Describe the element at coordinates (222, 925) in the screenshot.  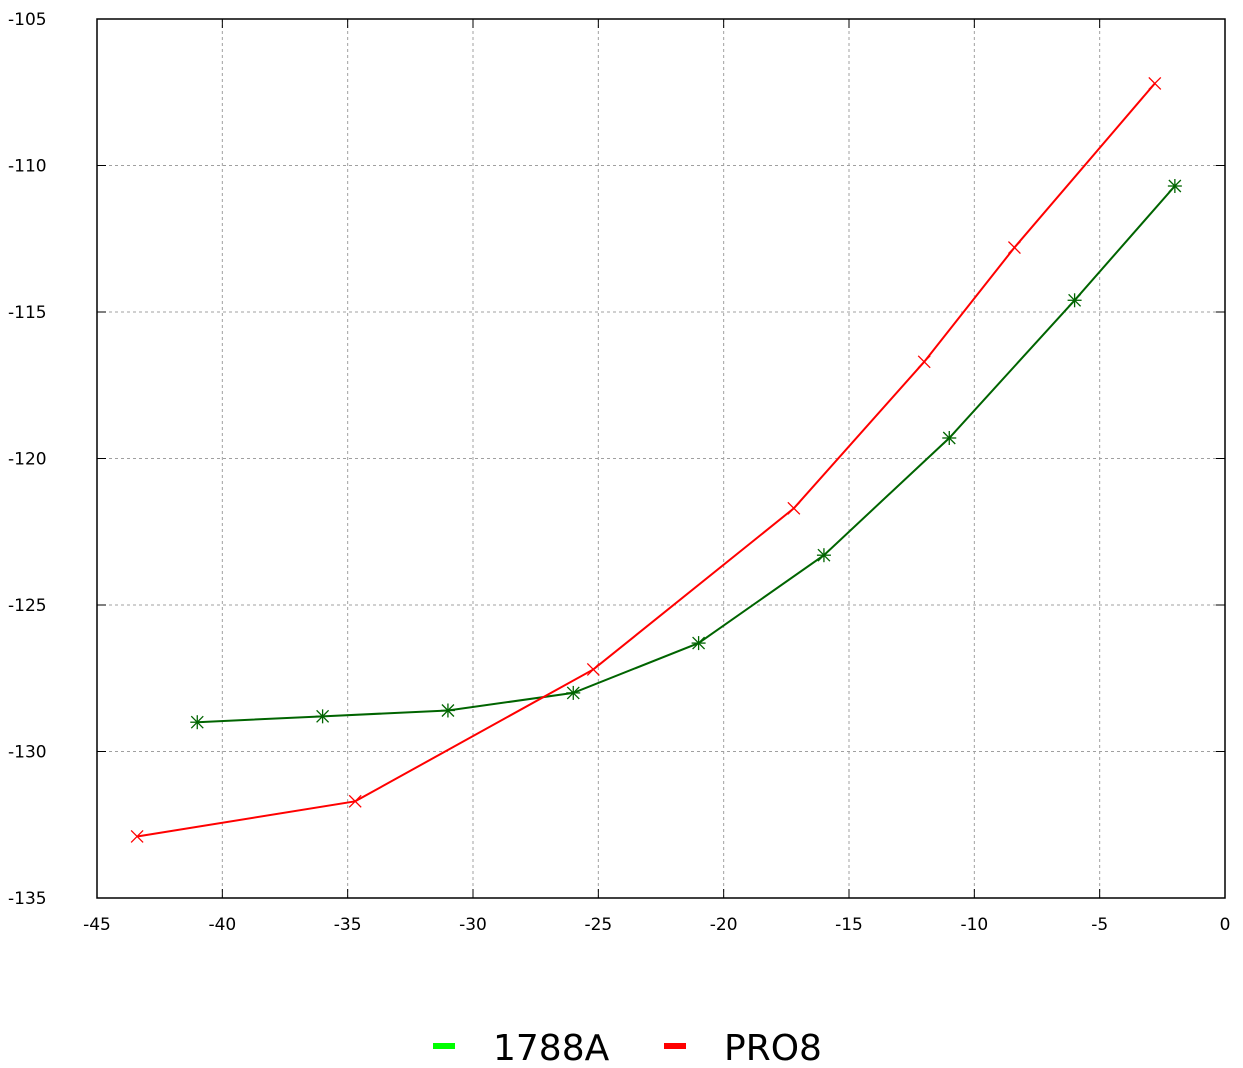
I see `x-tick-label: -40` at that location.